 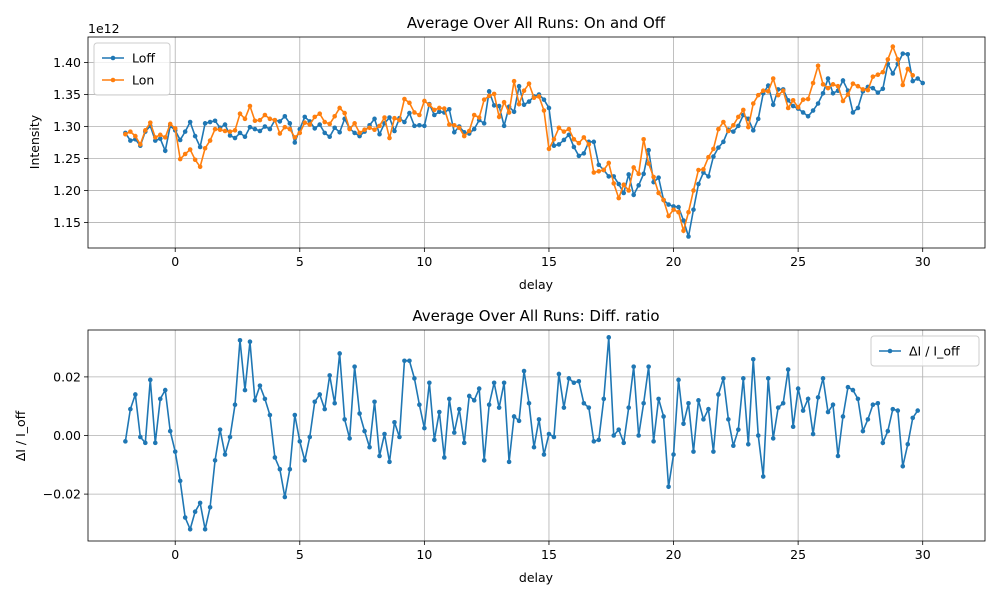 What do you see at coordinates (67, 94) in the screenshot?
I see `y-tick-label: 1.35` at bounding box center [67, 94].